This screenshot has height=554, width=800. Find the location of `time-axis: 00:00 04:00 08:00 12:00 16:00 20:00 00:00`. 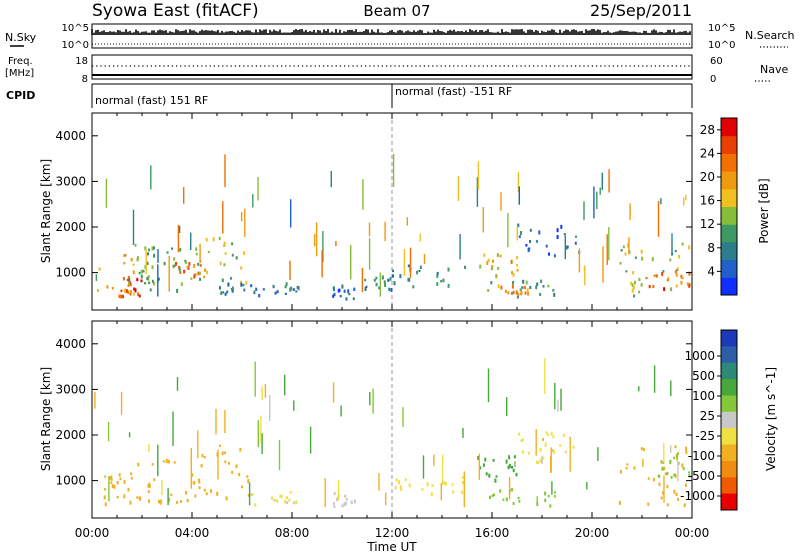

time-axis: 00:00 04:00 08:00 12:00 16:00 20:00 00:00 is located at coordinates (392, 533).